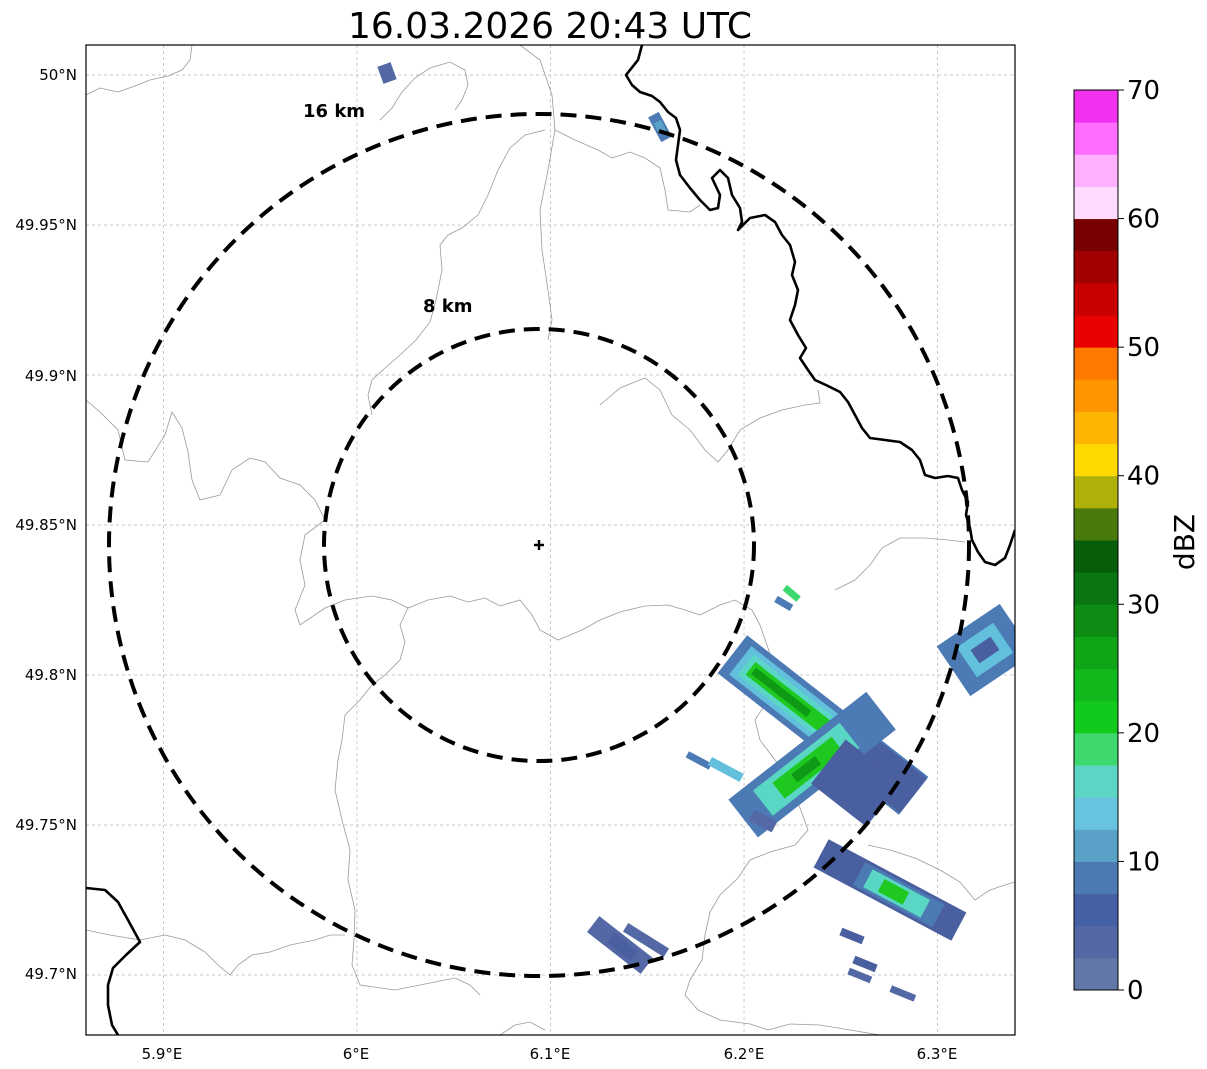 The height and width of the screenshot is (1069, 1207). Describe the element at coordinates (1143, 734) in the screenshot. I see `colorbar-tick-label: 20` at that location.